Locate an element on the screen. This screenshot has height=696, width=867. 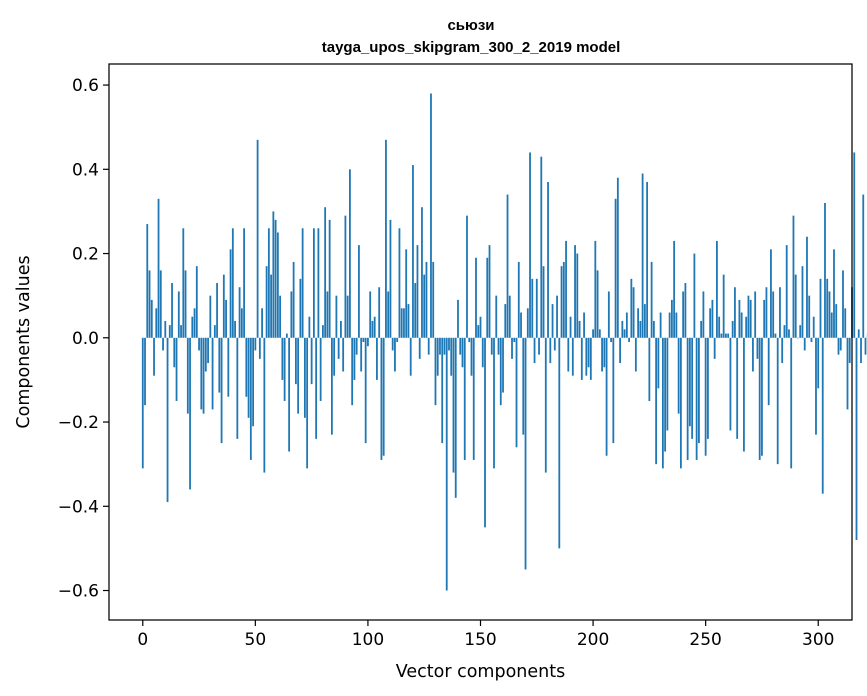
x-tick-label: 250 is located at coordinates (705, 640).